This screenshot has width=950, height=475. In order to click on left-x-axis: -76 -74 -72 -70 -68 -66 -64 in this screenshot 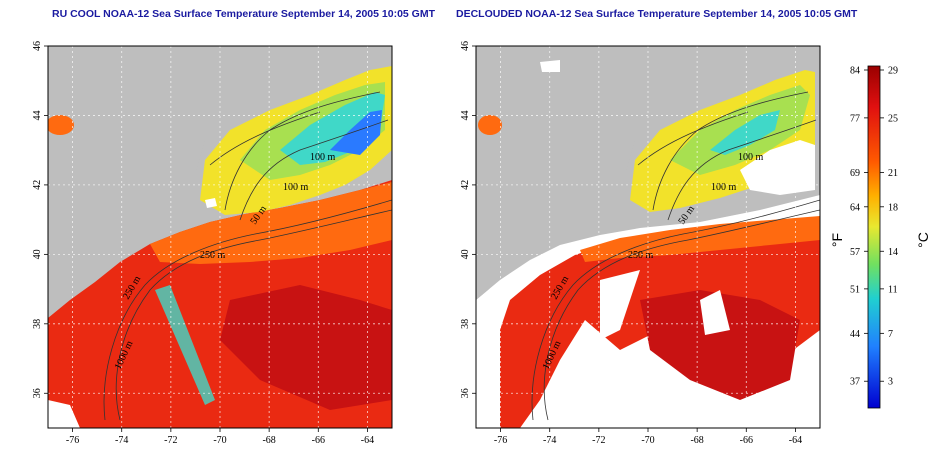, I will do `click(220, 437)`.